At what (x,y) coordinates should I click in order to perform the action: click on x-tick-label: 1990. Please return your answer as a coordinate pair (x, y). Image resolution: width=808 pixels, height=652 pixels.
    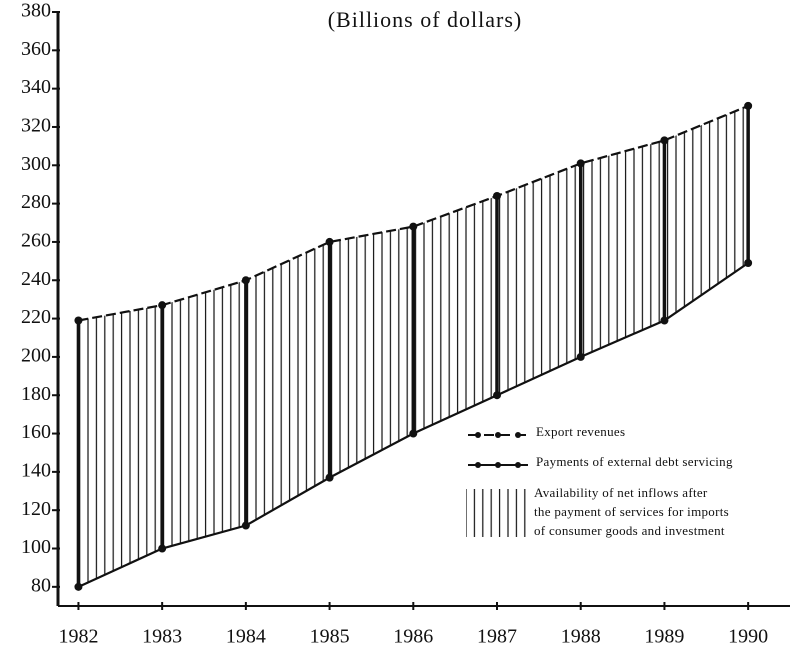
    Looking at the image, I should click on (748, 637).